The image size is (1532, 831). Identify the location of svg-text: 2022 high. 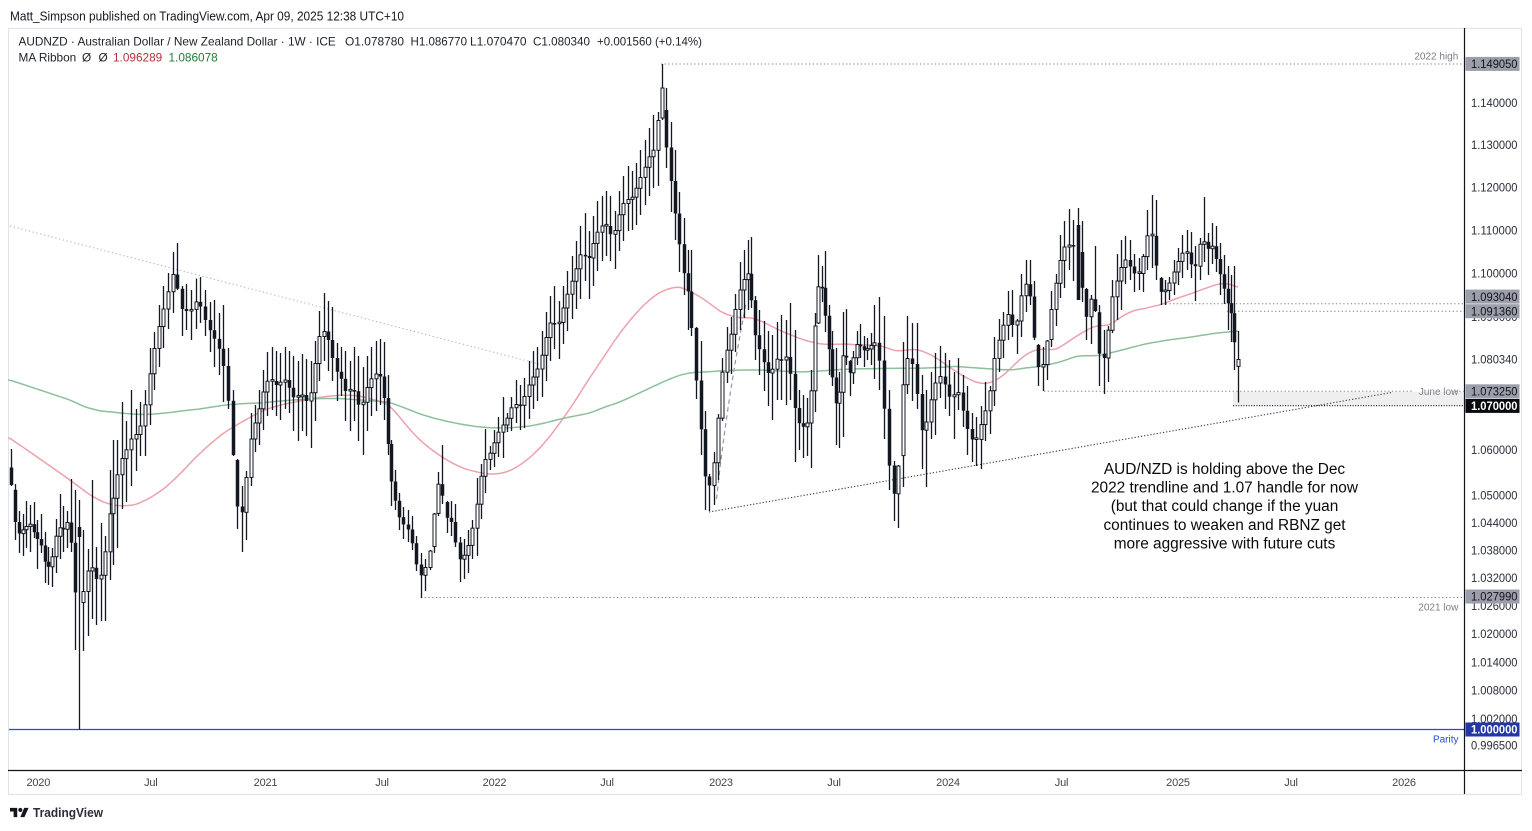
(1436, 57).